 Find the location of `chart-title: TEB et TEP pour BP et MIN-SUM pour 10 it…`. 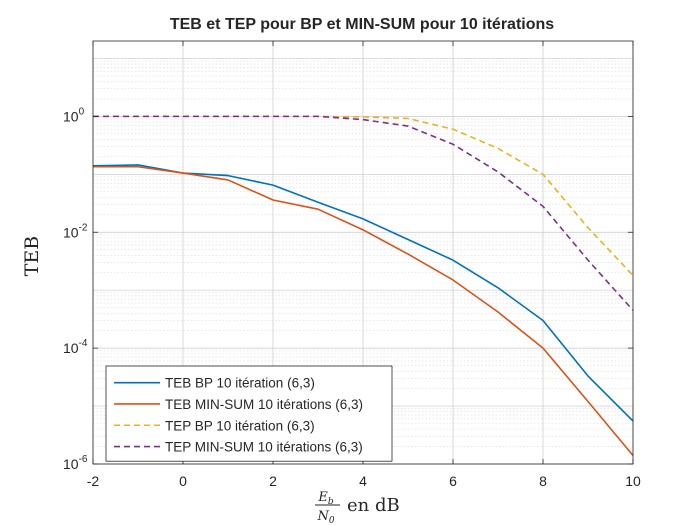

chart-title: TEB et TEP pour BP et MIN-SUM pour 10 it… is located at coordinates (362, 24).